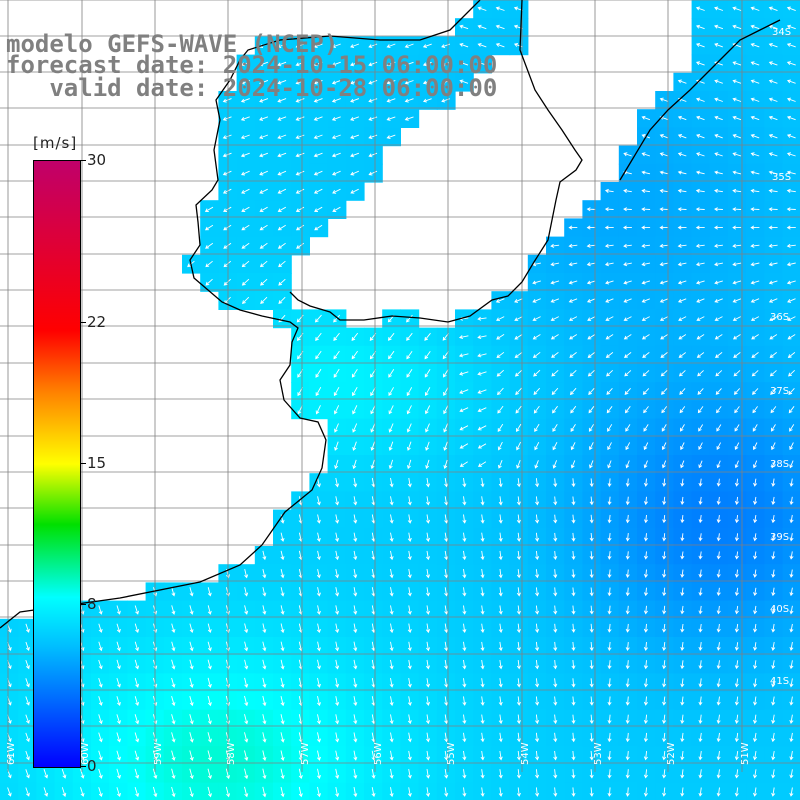 The height and width of the screenshot is (800, 800). I want to click on colorbar-tick-label: 15, so click(97, 463).